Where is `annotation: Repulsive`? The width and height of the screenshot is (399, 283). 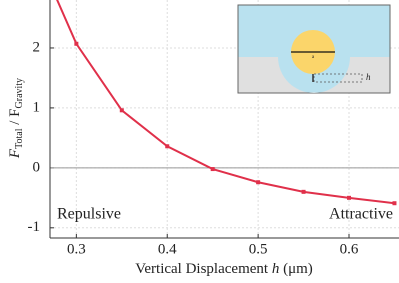 annotation: Repulsive is located at coordinates (89, 214).